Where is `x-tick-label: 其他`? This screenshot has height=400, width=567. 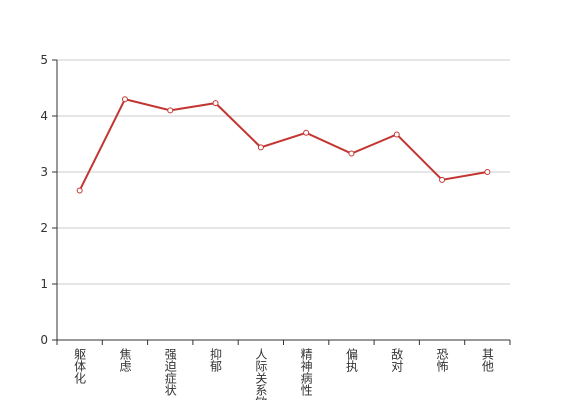
x-tick-label: 其他 is located at coordinates (487, 360).